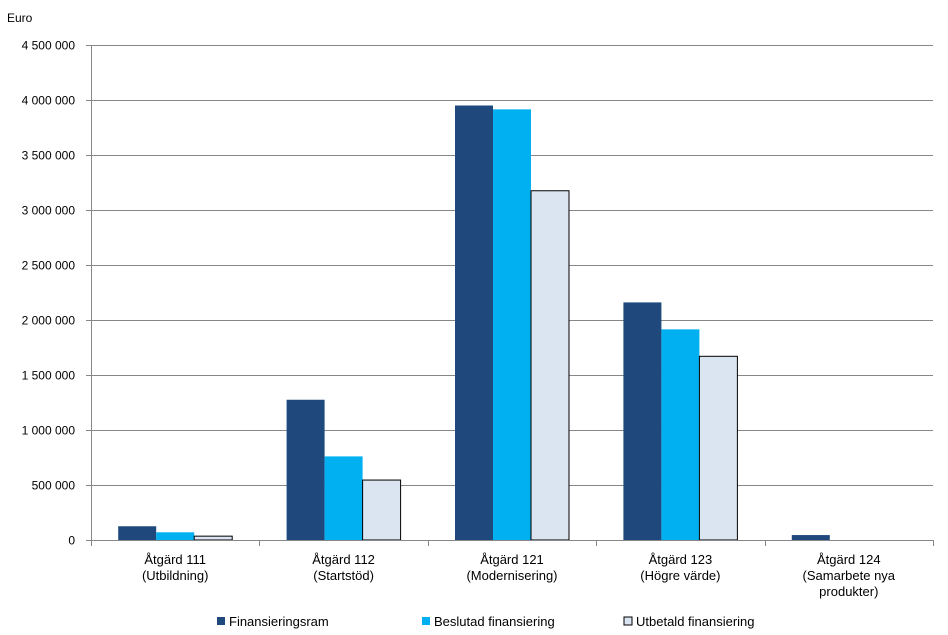 The image size is (948, 635). I want to click on y-tick-label: 1 000 000, so click(49, 431).